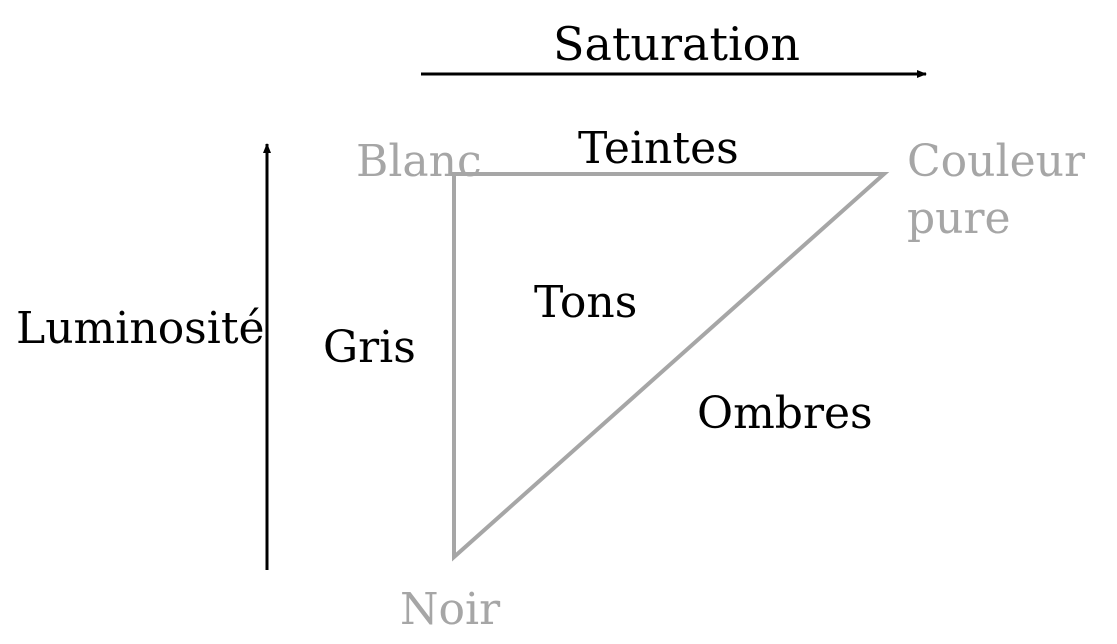  What do you see at coordinates (785, 413) in the screenshot?
I see `region-label-shades: Ombres` at bounding box center [785, 413].